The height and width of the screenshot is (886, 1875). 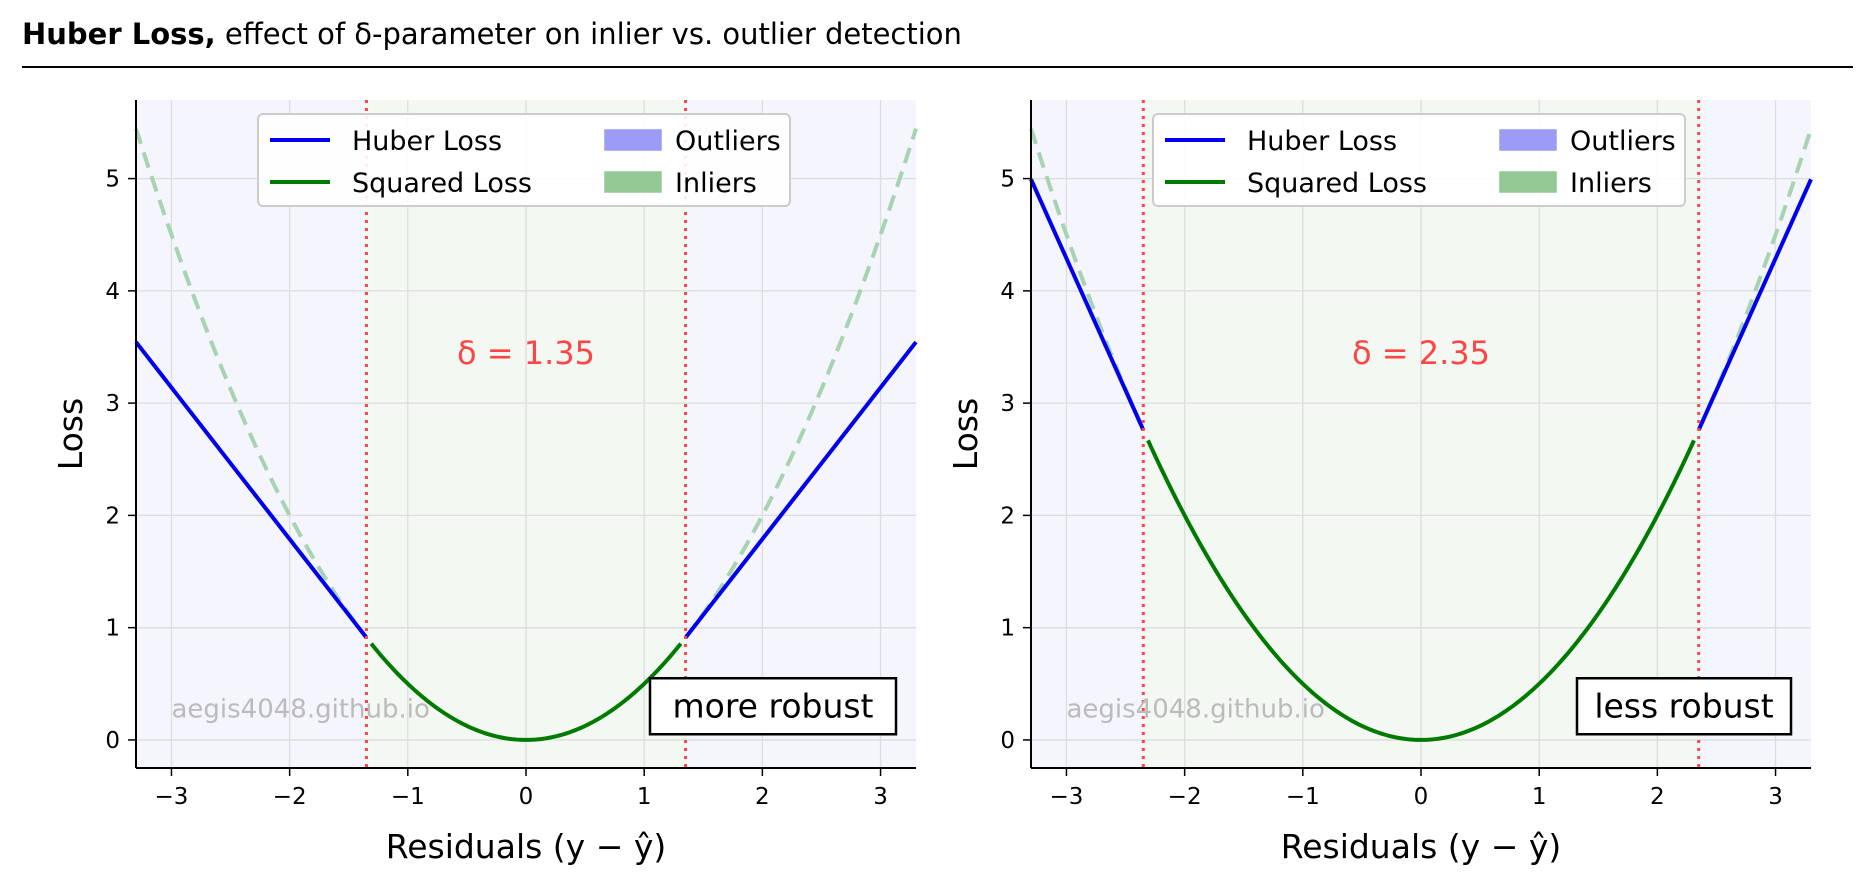 I want to click on page-title-bold: Huber Loss,, so click(x=119, y=34).